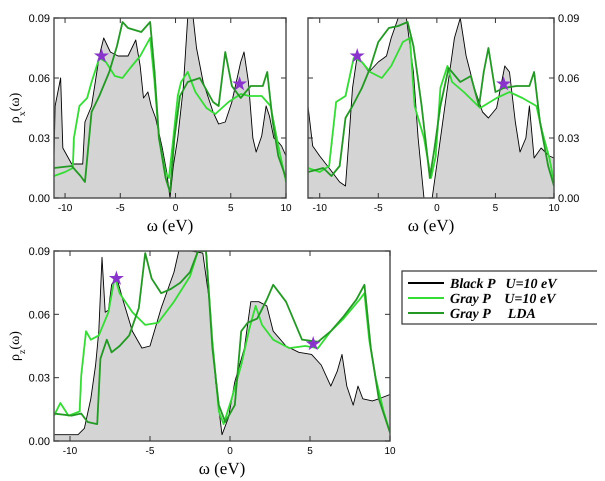 This screenshot has width=605, height=481. What do you see at coordinates (170, 110) in the screenshot?
I see `line-series` at bounding box center [170, 110].